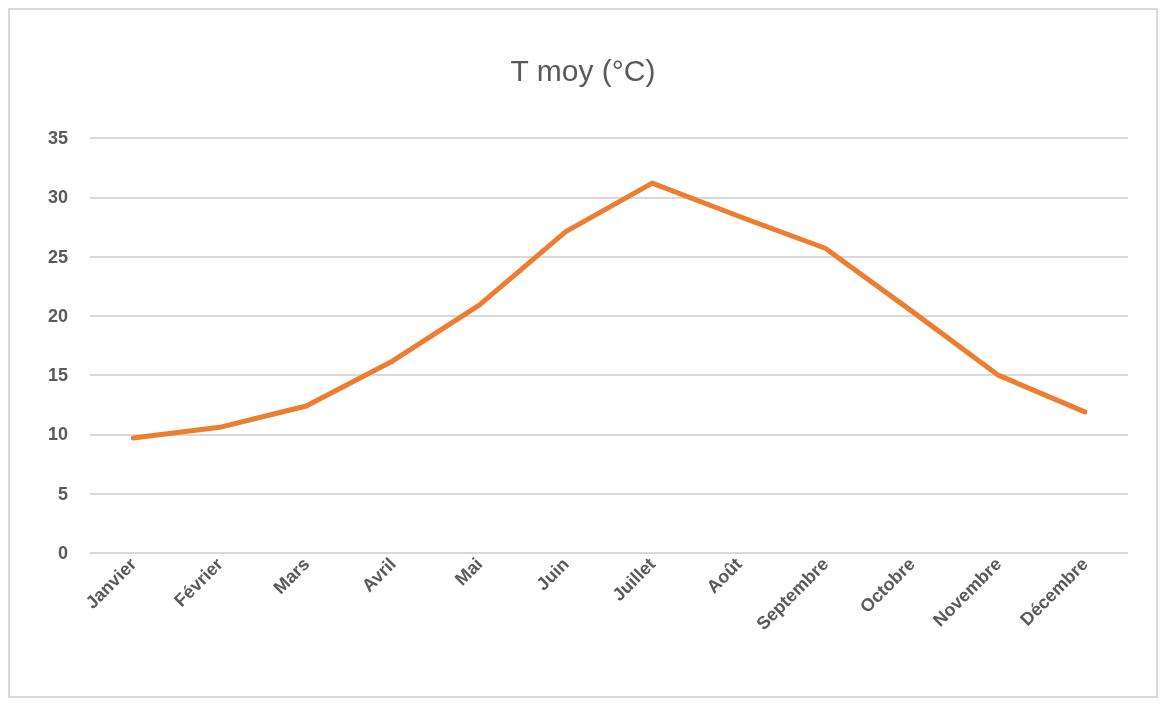 This screenshot has width=1170, height=711. I want to click on x-tick-label: Mai, so click(468, 571).